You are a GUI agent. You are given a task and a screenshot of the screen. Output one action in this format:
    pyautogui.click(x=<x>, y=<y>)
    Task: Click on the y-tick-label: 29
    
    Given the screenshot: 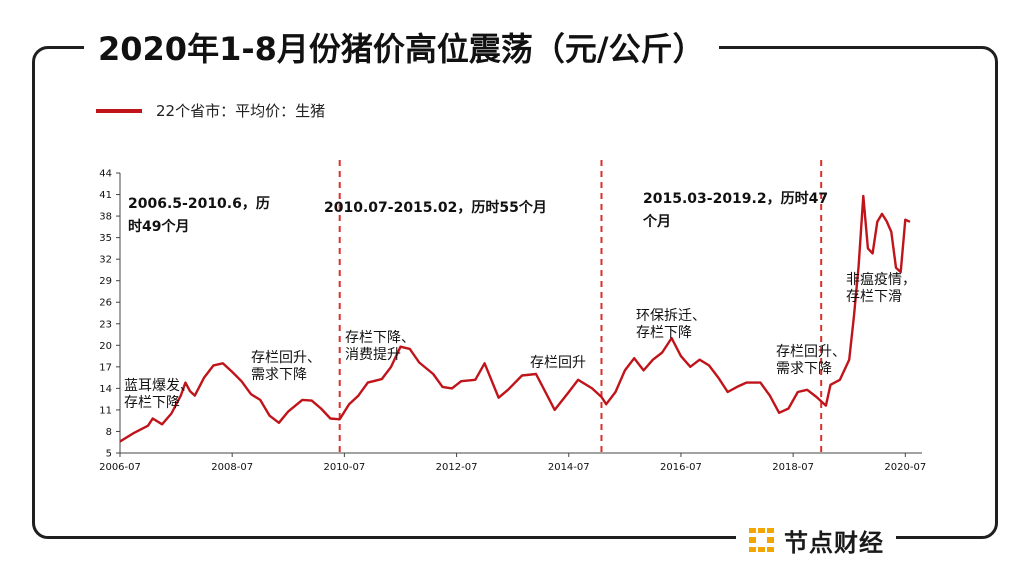 What is the action you would take?
    pyautogui.click(x=105, y=281)
    